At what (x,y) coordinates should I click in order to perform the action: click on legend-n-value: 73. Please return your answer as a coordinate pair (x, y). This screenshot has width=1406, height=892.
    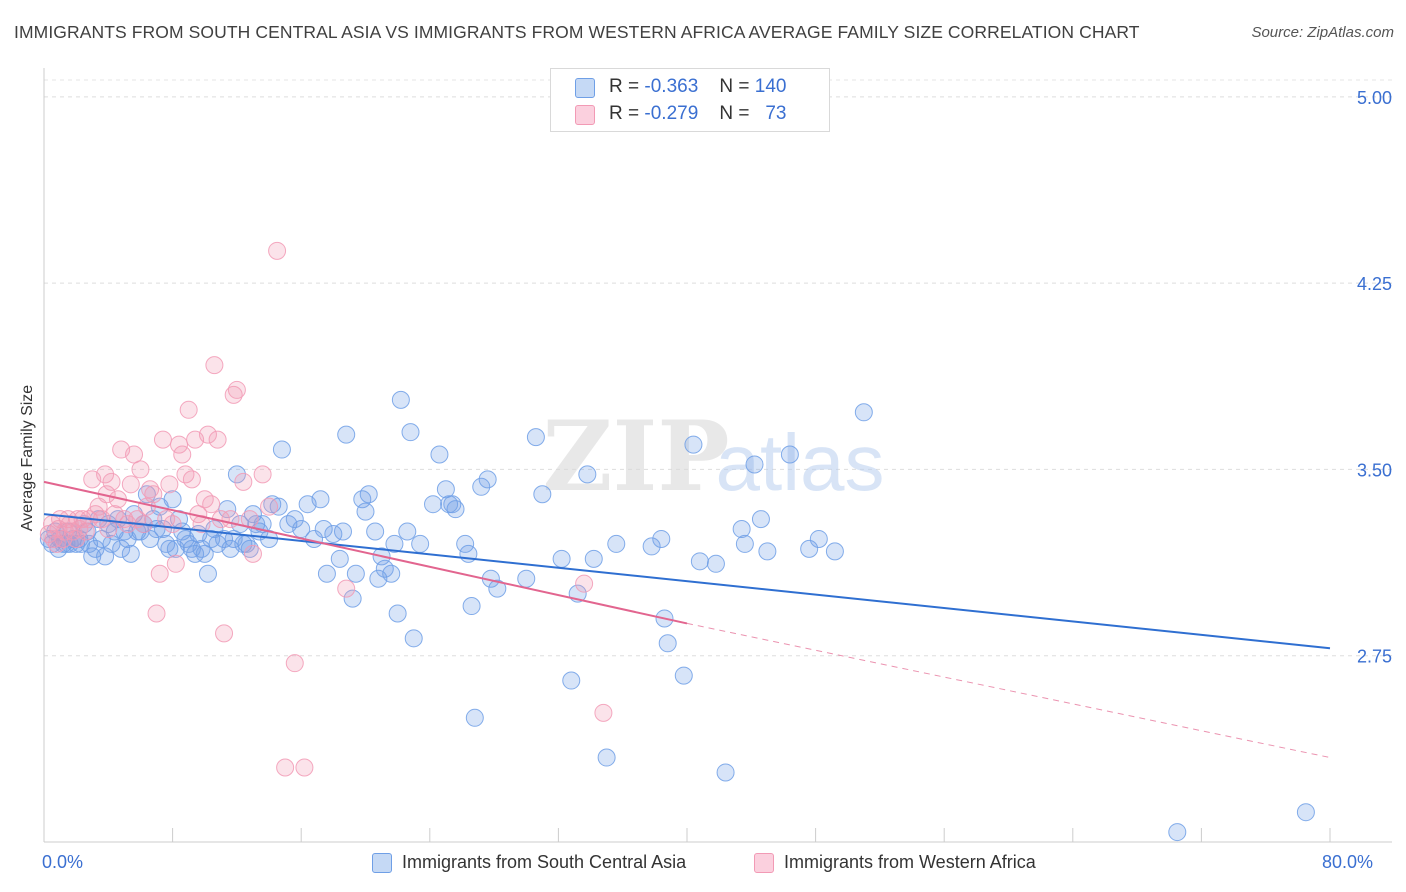
    Looking at the image, I should click on (776, 113).